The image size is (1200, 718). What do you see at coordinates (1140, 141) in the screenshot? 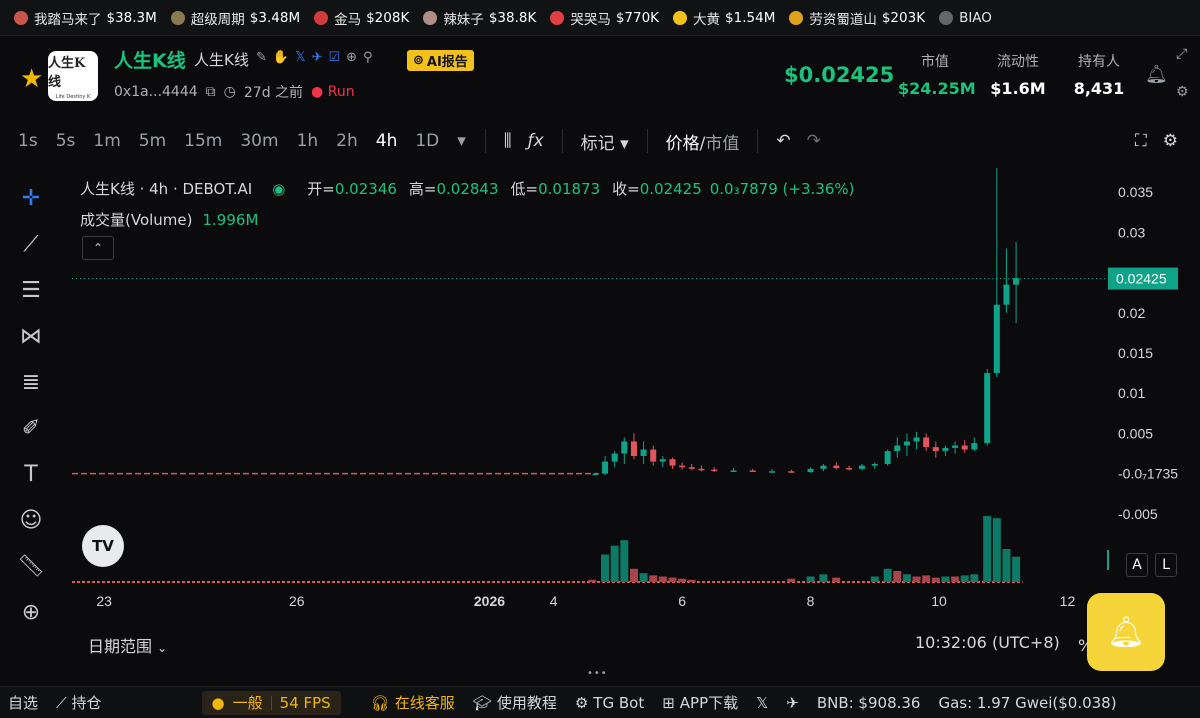
I see `fullscreen-icon: ⛶` at bounding box center [1140, 141].